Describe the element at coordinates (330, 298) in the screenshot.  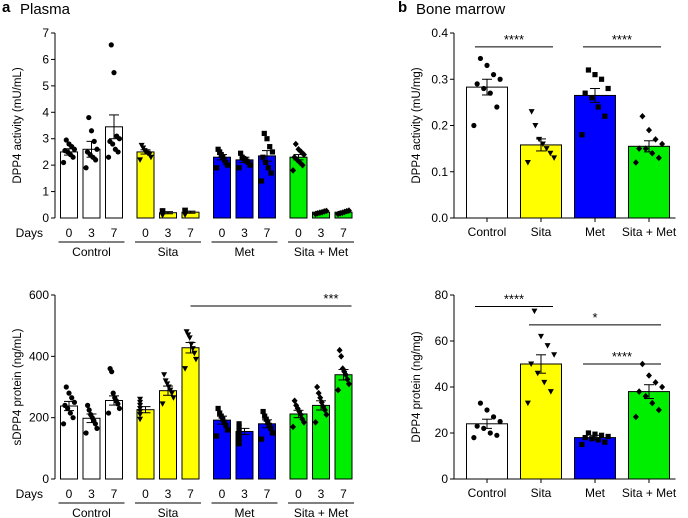
I see `a-bottom-significance-label: ***` at that location.